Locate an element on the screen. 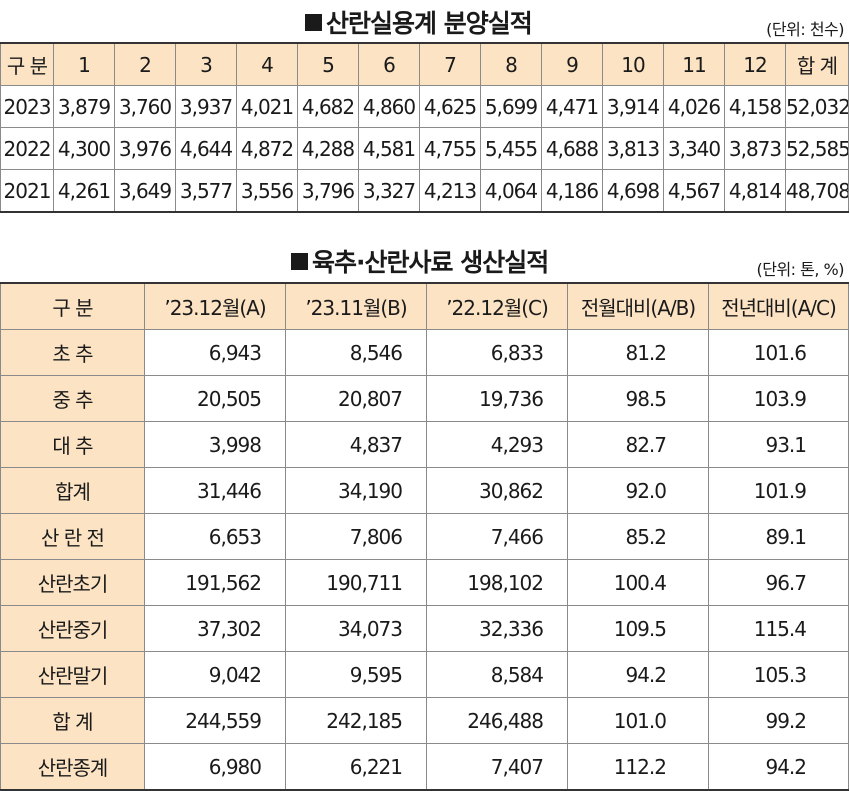  table-cell: 4,682 is located at coordinates (328, 106).